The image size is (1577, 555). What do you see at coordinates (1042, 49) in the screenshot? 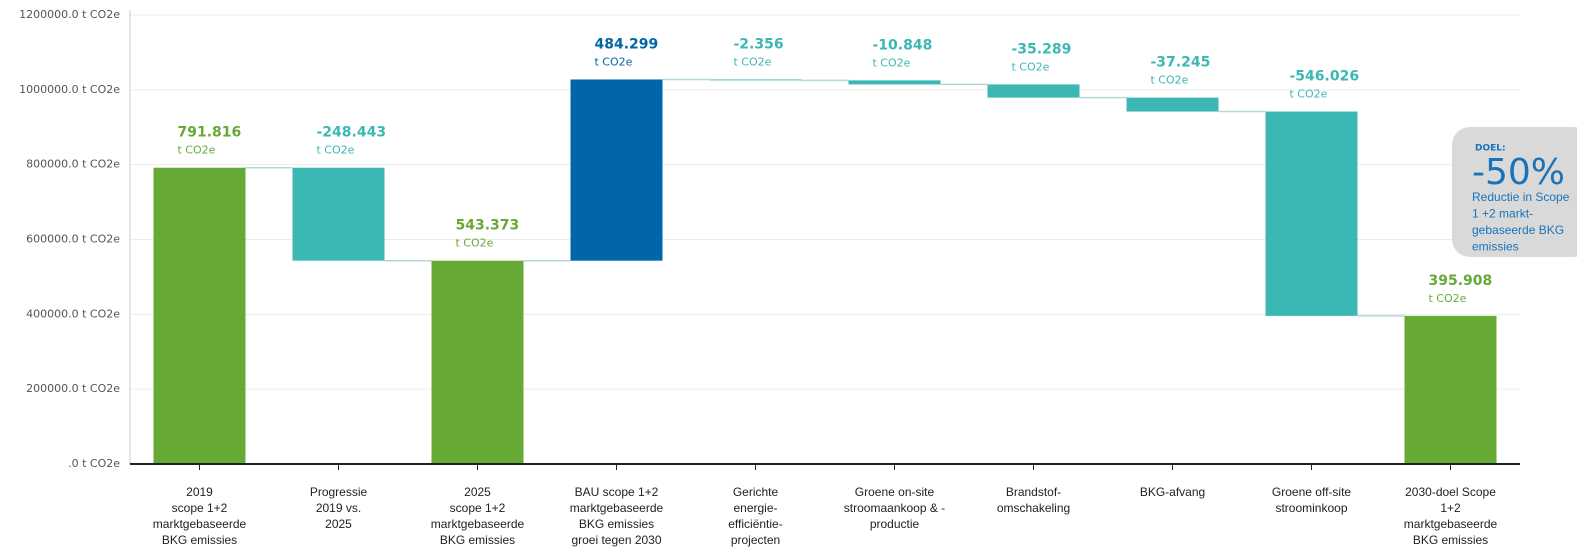
I see `value-label: -35.289` at bounding box center [1042, 49].